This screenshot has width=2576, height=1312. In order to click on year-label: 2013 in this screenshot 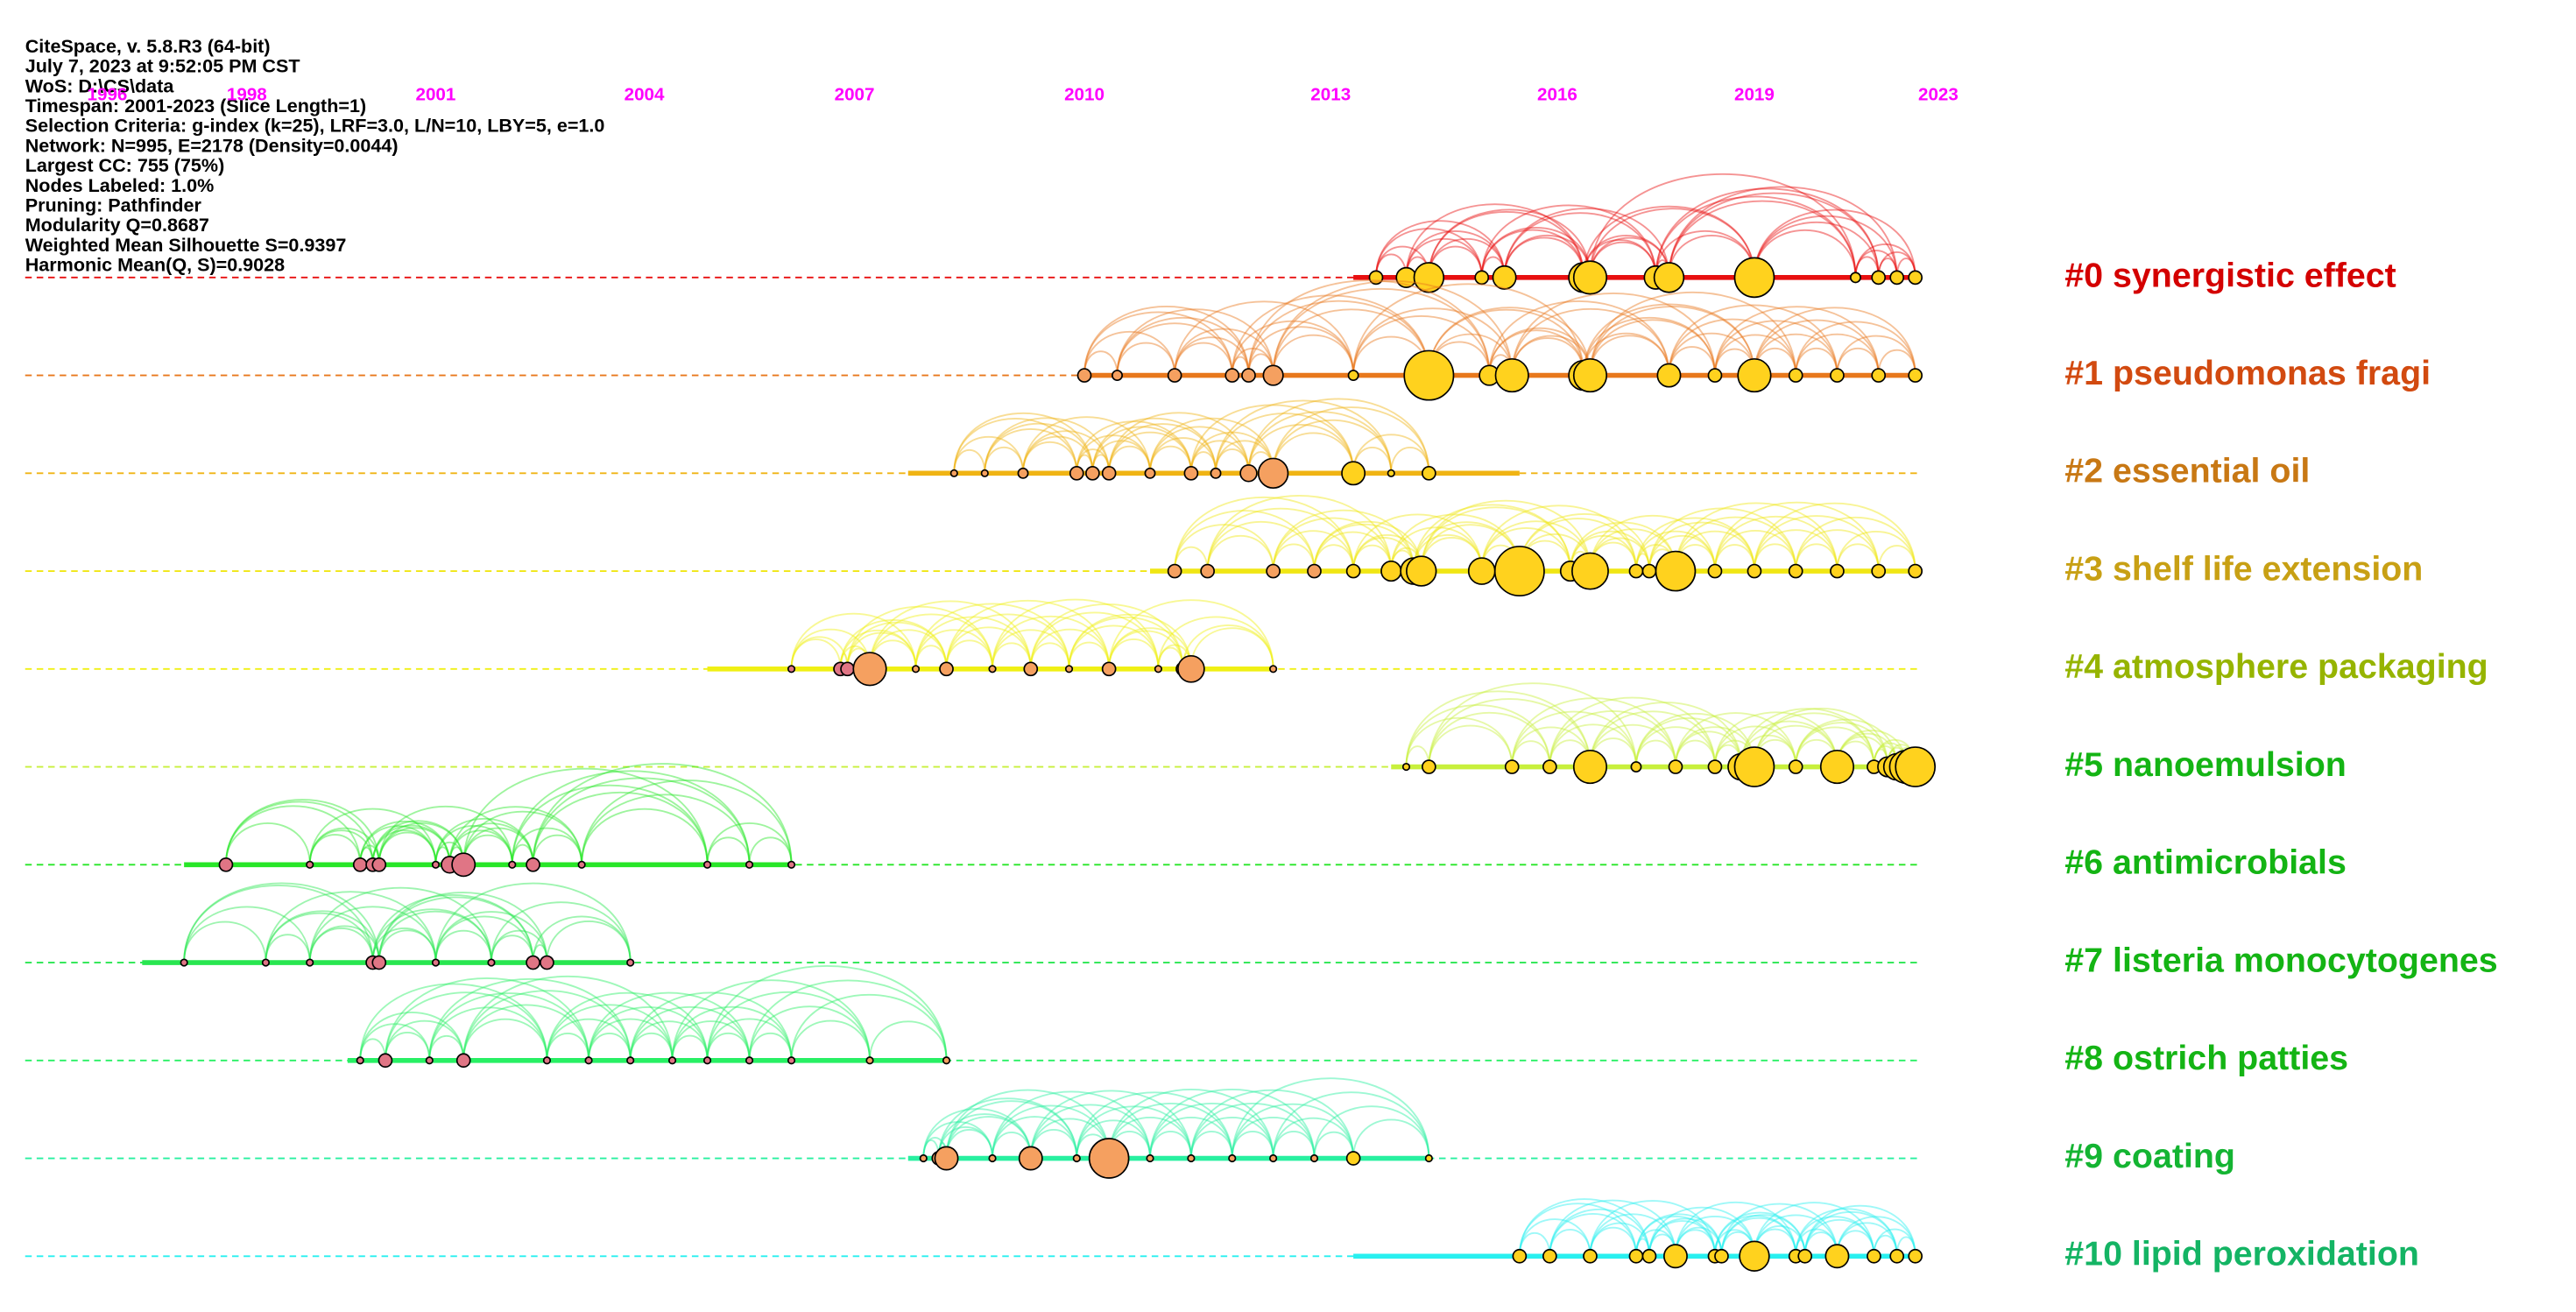, I will do `click(1330, 94)`.